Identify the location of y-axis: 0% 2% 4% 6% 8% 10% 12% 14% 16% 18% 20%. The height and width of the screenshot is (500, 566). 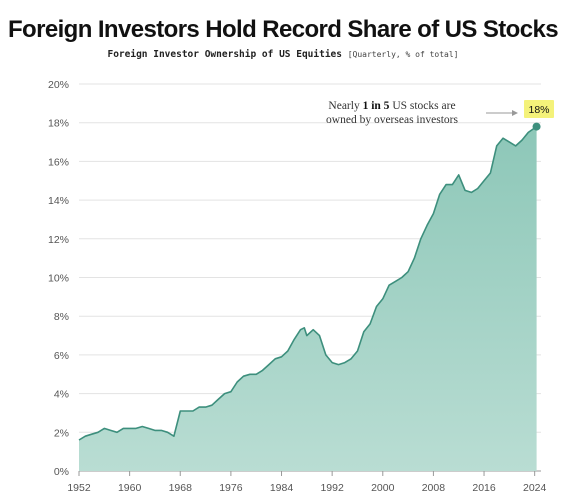
(58, 278).